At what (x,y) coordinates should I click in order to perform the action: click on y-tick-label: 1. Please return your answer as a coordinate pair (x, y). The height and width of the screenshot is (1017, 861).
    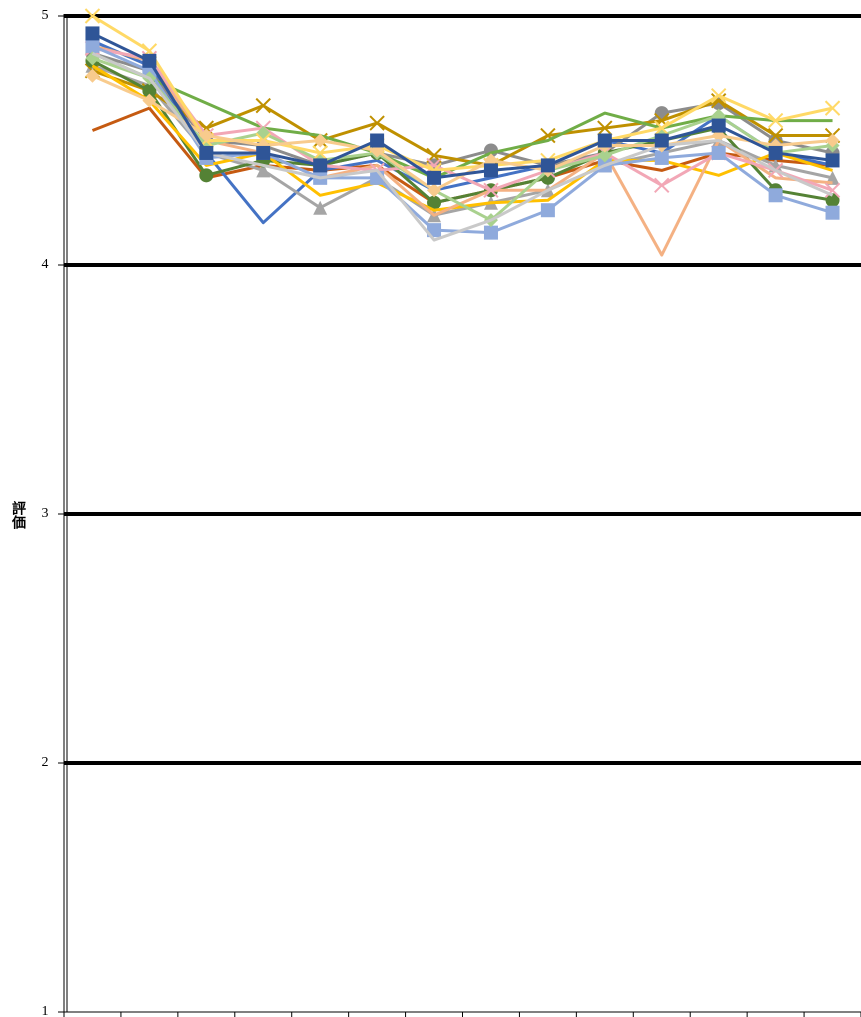
    Looking at the image, I should click on (45, 1010).